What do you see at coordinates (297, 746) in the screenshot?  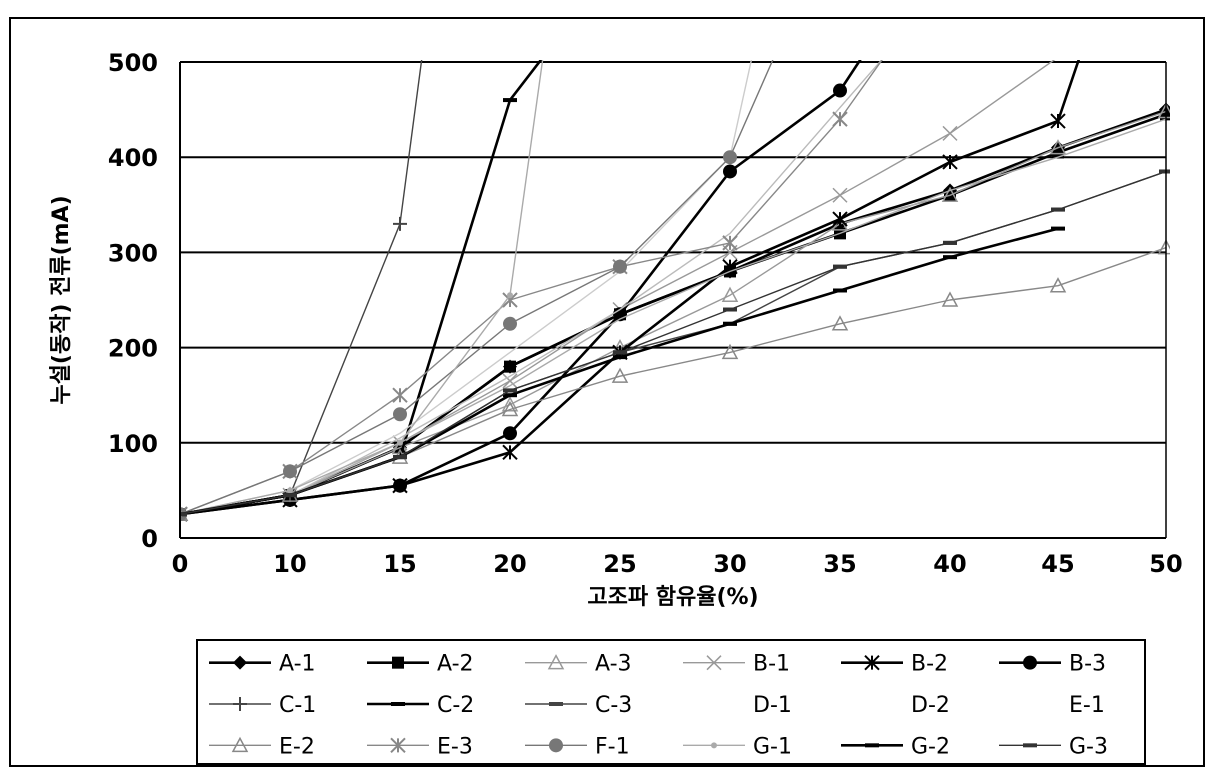 I see `legend-label-e-2: E-2` at bounding box center [297, 746].